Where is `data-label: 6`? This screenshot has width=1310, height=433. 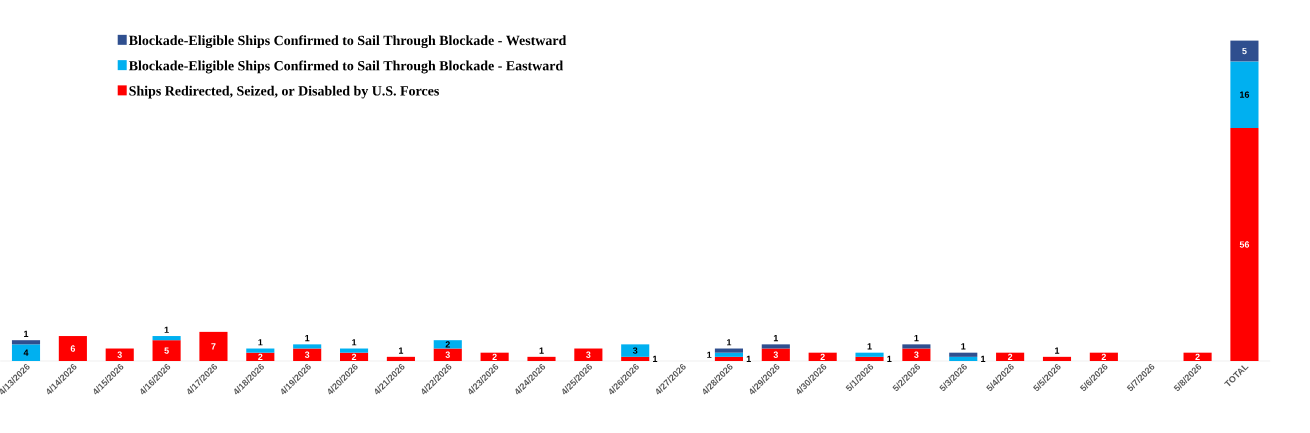 data-label: 6 is located at coordinates (73, 348).